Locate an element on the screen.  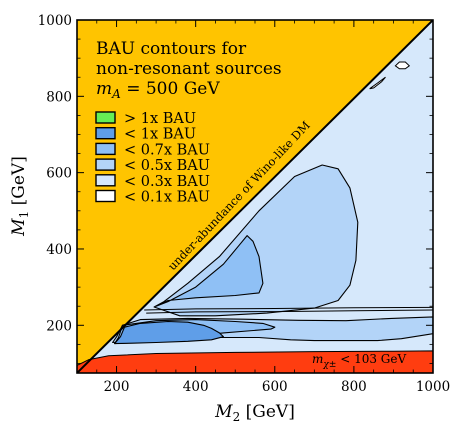
y-tick-label: 1000 is located at coordinates (55, 21).